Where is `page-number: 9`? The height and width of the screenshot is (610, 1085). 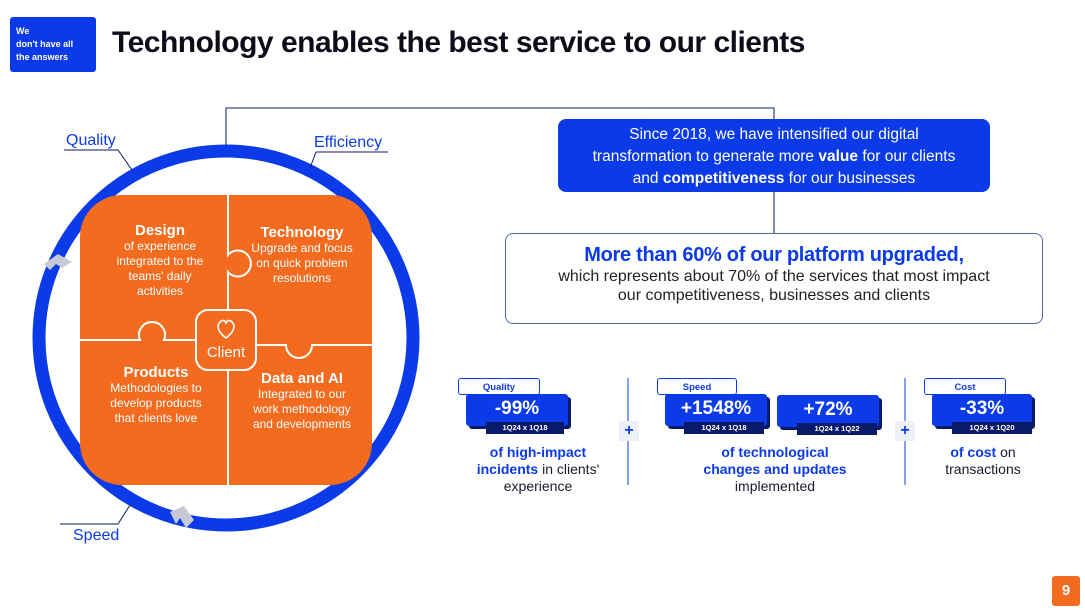 page-number: 9 is located at coordinates (1066, 591).